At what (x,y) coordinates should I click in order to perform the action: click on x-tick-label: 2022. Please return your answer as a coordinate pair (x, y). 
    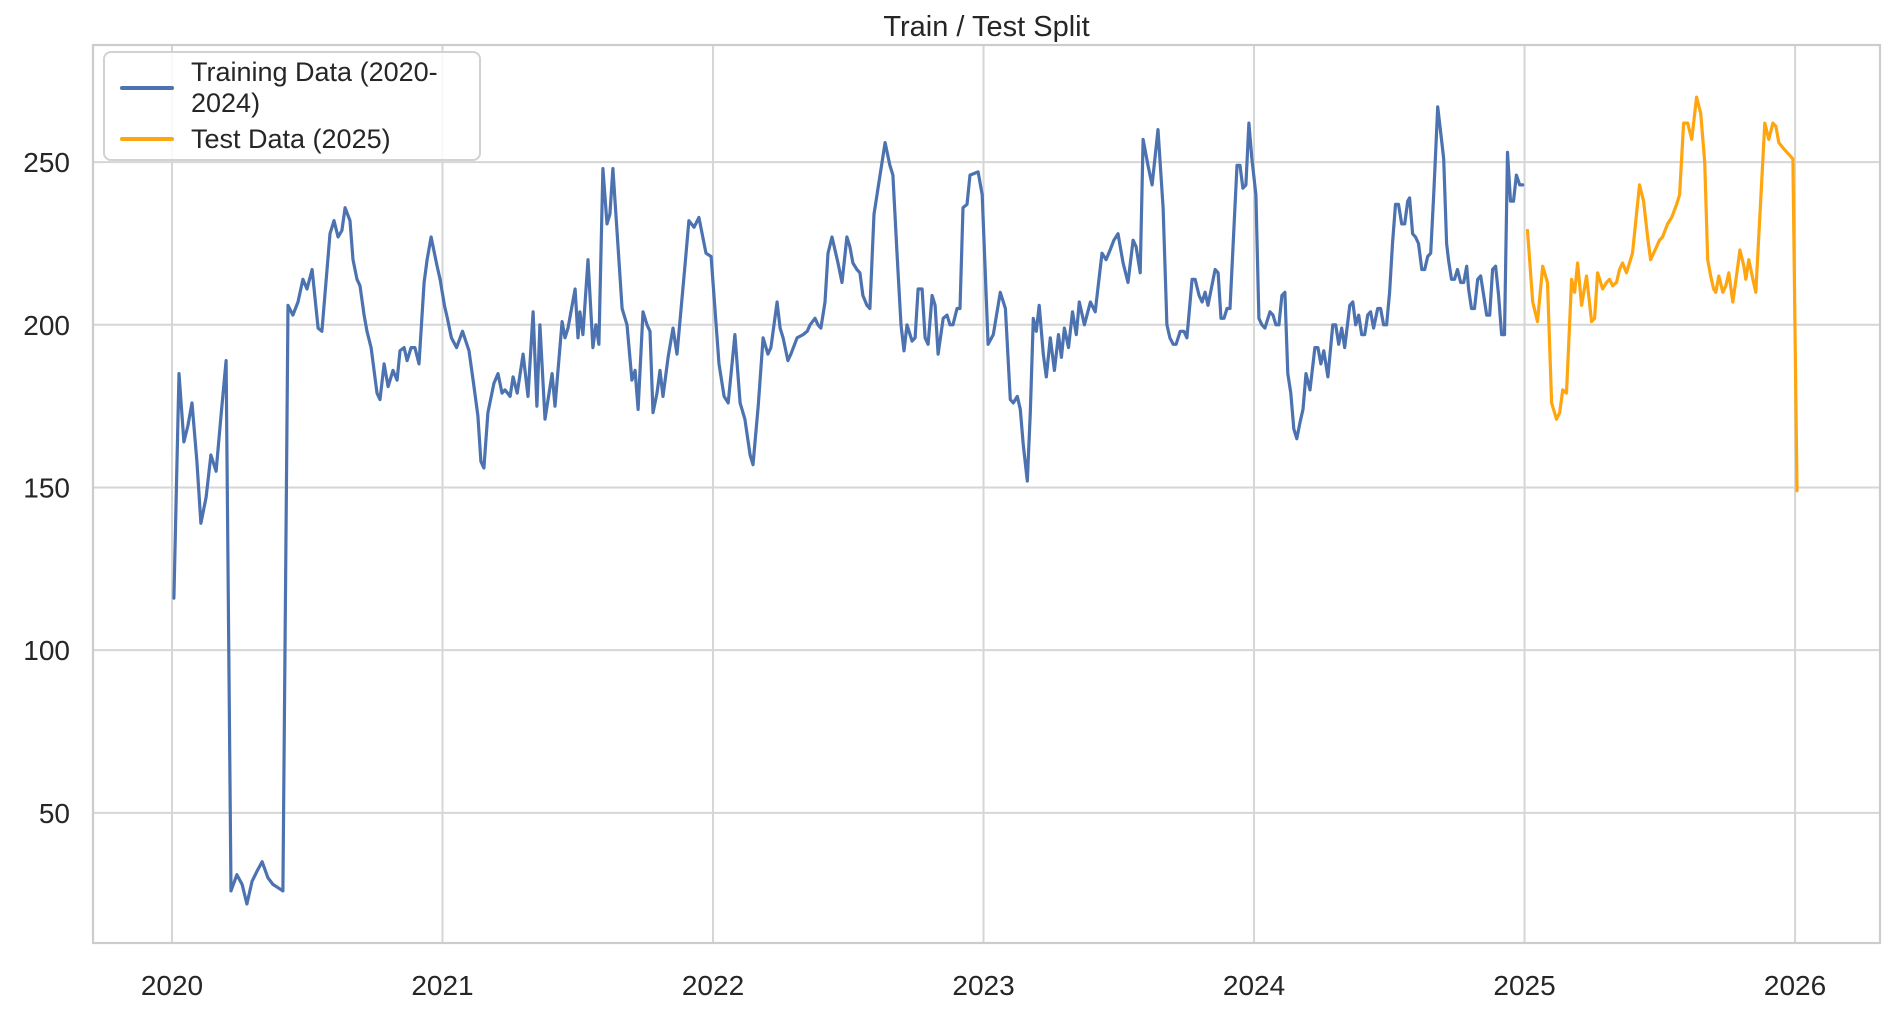
    Looking at the image, I should click on (713, 985).